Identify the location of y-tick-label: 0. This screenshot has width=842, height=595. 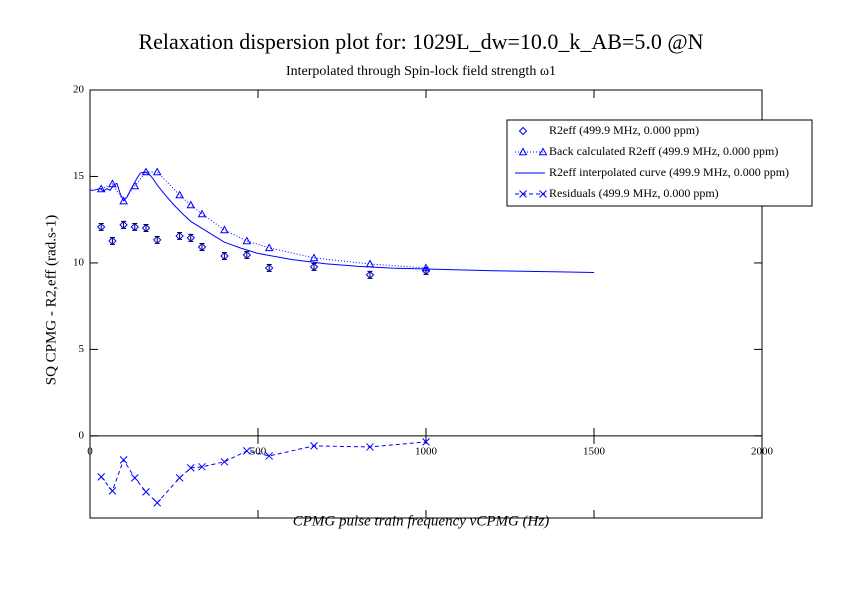
(82, 435).